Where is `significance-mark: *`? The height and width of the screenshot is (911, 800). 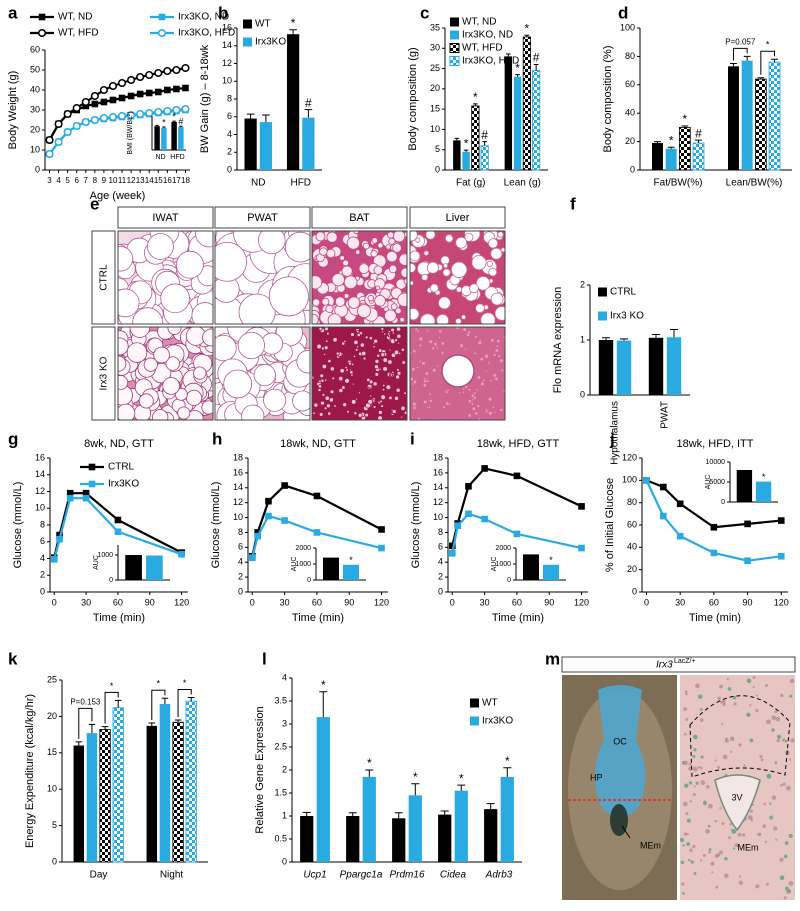
significance-mark: * is located at coordinates (369, 763).